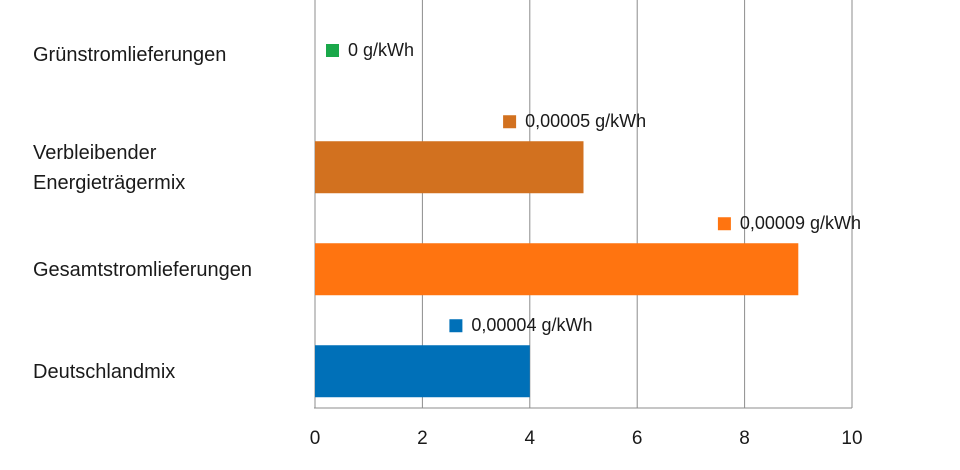 The height and width of the screenshot is (470, 960). Describe the element at coordinates (851, 438) in the screenshot. I see `x-tick-label-10: 10` at that location.